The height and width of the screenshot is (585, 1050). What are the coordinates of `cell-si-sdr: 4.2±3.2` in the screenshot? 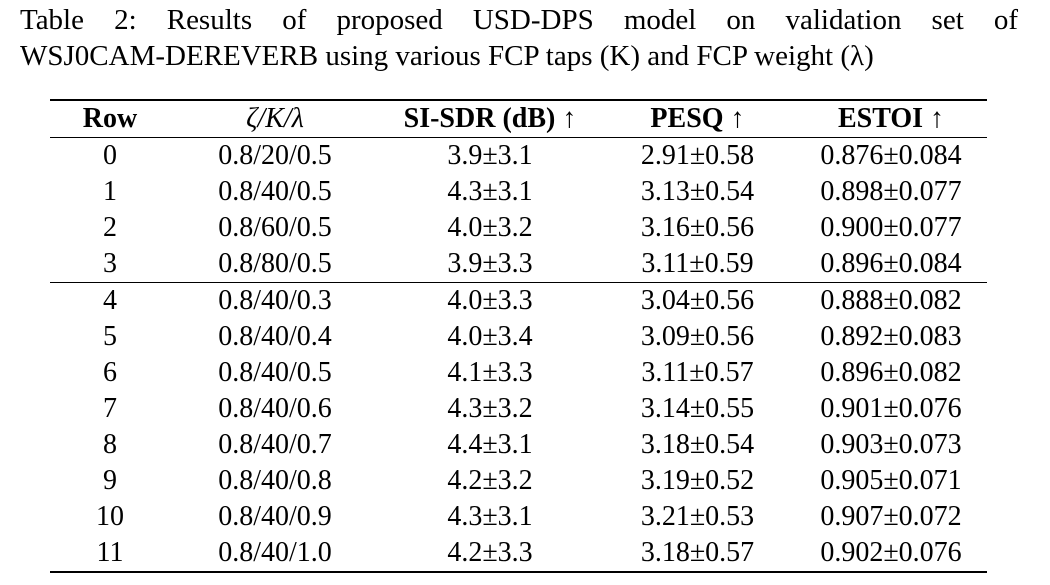 It's located at (490, 480).